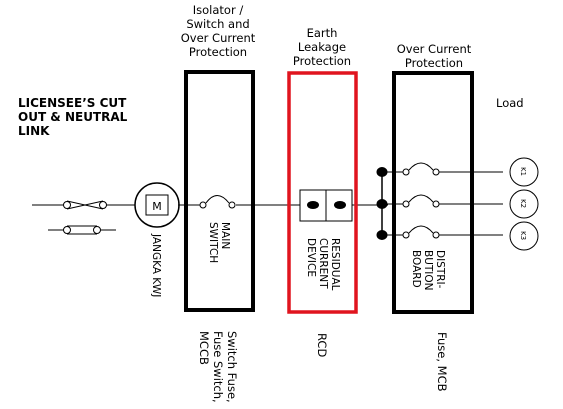  I want to click on cut-out-fuse, so click(85, 205).